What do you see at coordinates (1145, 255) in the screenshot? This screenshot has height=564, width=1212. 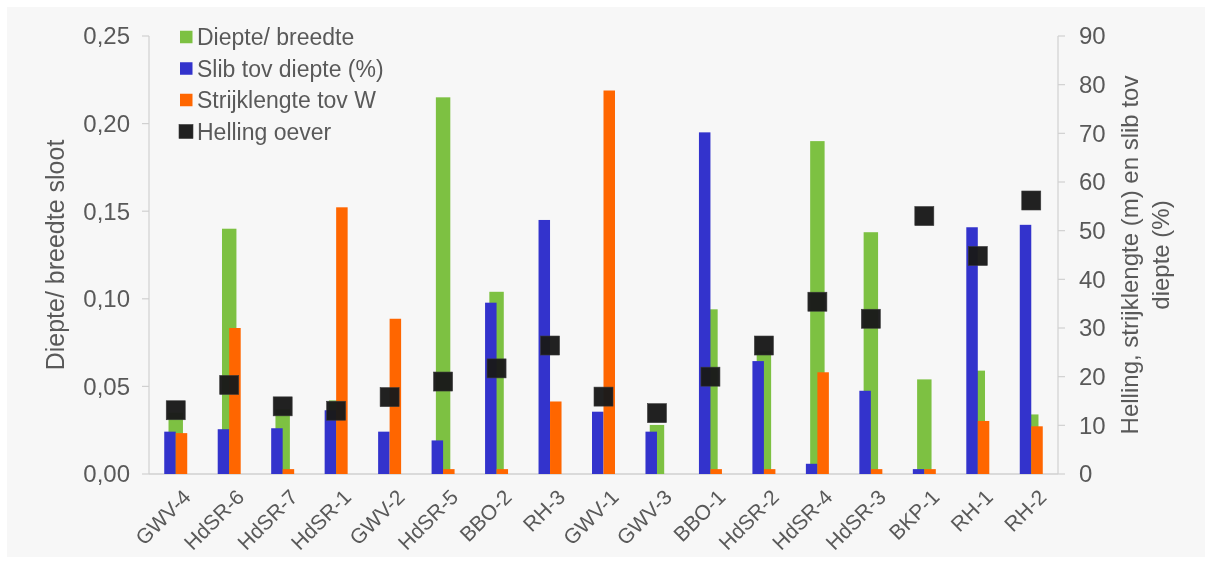 I see `y2-axis-title: Helling, strijklengte (m) en slib tov diepte (%)` at bounding box center [1145, 255].